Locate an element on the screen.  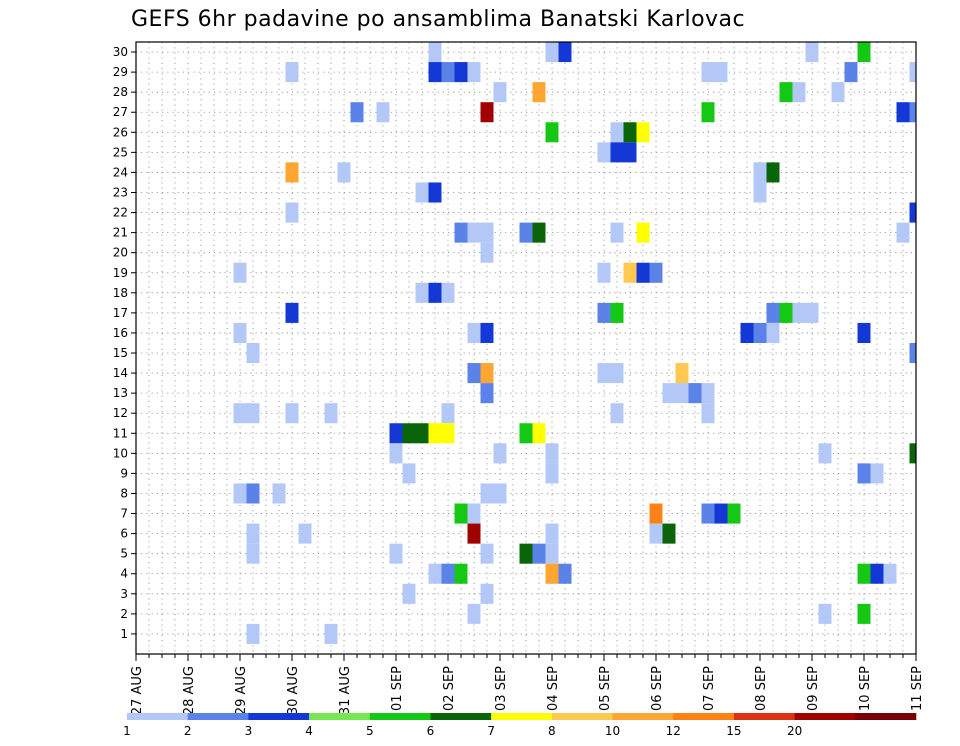
y-tick-label: 13 is located at coordinates (120, 393).